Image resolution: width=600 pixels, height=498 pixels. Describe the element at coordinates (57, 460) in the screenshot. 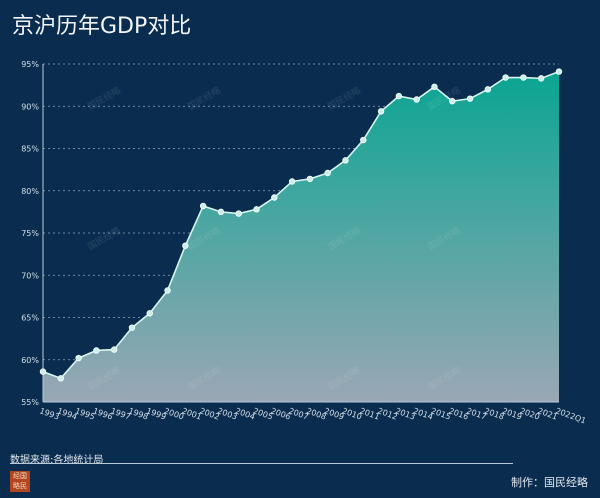

I see `data-source: 数据来源:各地统计局` at that location.